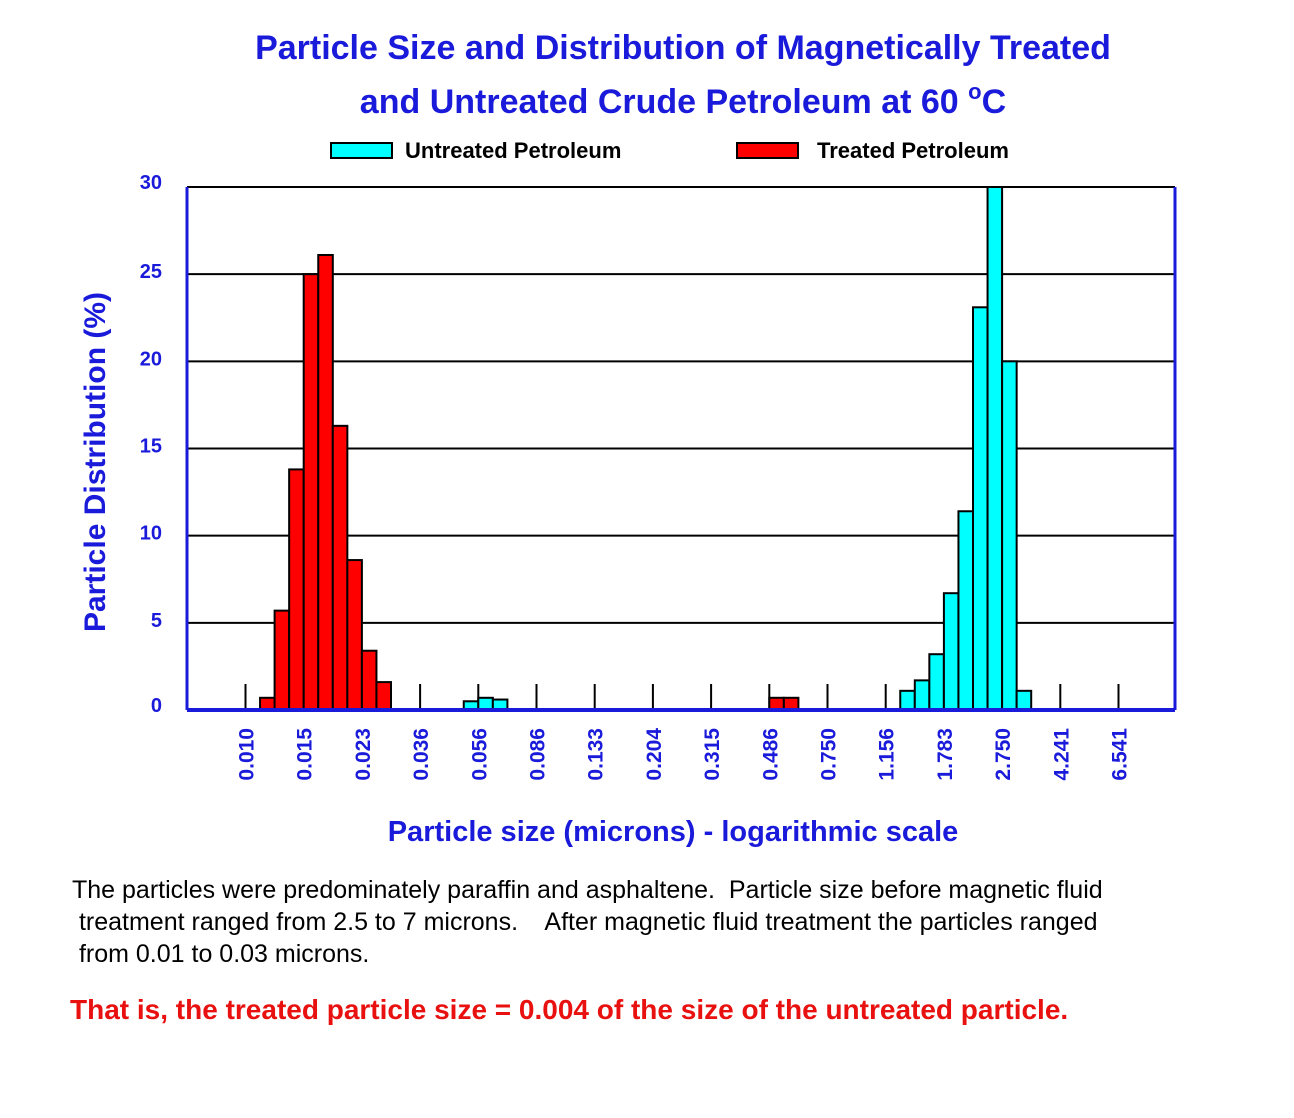 The height and width of the screenshot is (1118, 1294). Describe the element at coordinates (151, 359) in the screenshot. I see `y-tick-label: 20` at that location.